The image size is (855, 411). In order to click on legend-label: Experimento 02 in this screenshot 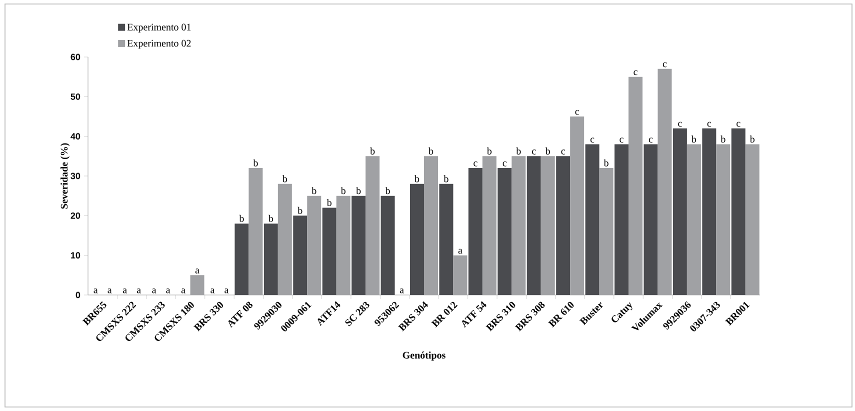, I will do `click(159, 44)`.